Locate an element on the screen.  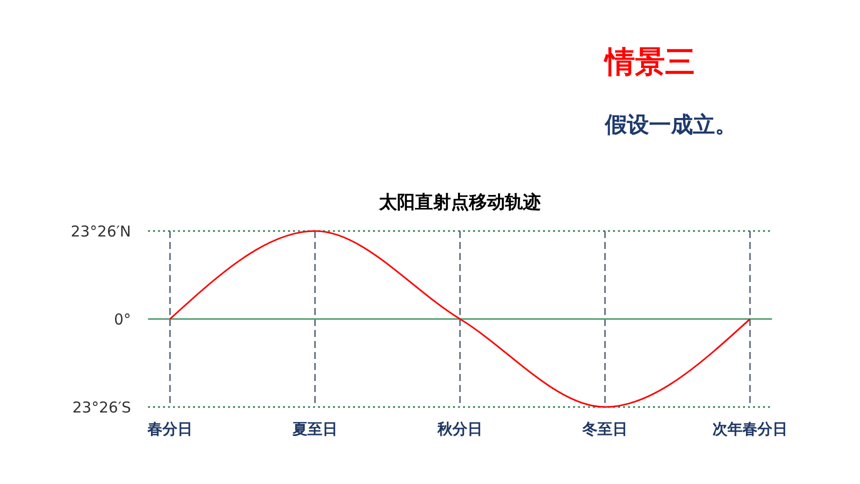
x-tick-label: 次年春分日 is located at coordinates (750, 429).